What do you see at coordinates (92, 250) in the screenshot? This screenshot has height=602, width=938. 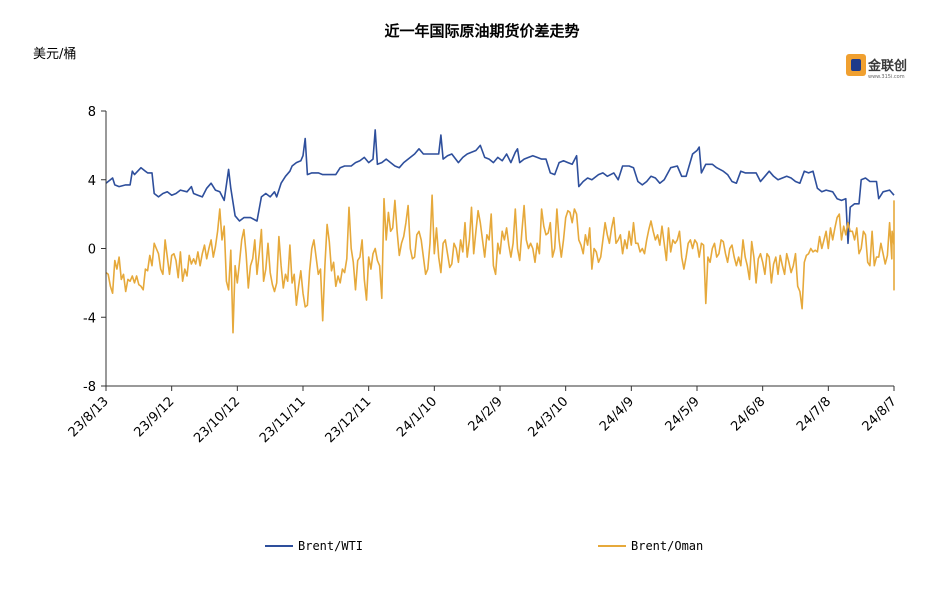 I see `y-tick-label: 0` at bounding box center [92, 250].